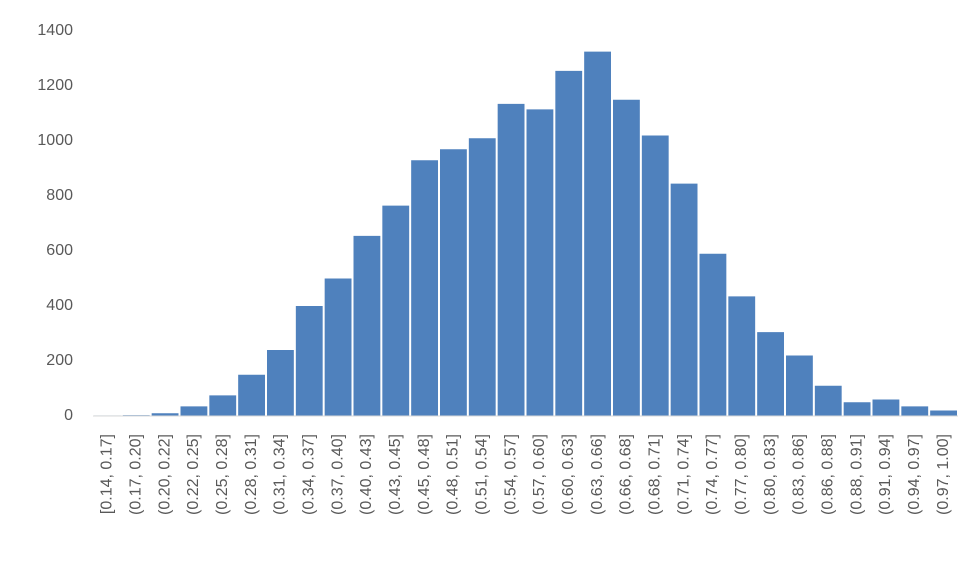 This screenshot has height=588, width=978. Describe the element at coordinates (164, 474) in the screenshot. I see `x-tick-label: (0.20, 0.22]` at that location.